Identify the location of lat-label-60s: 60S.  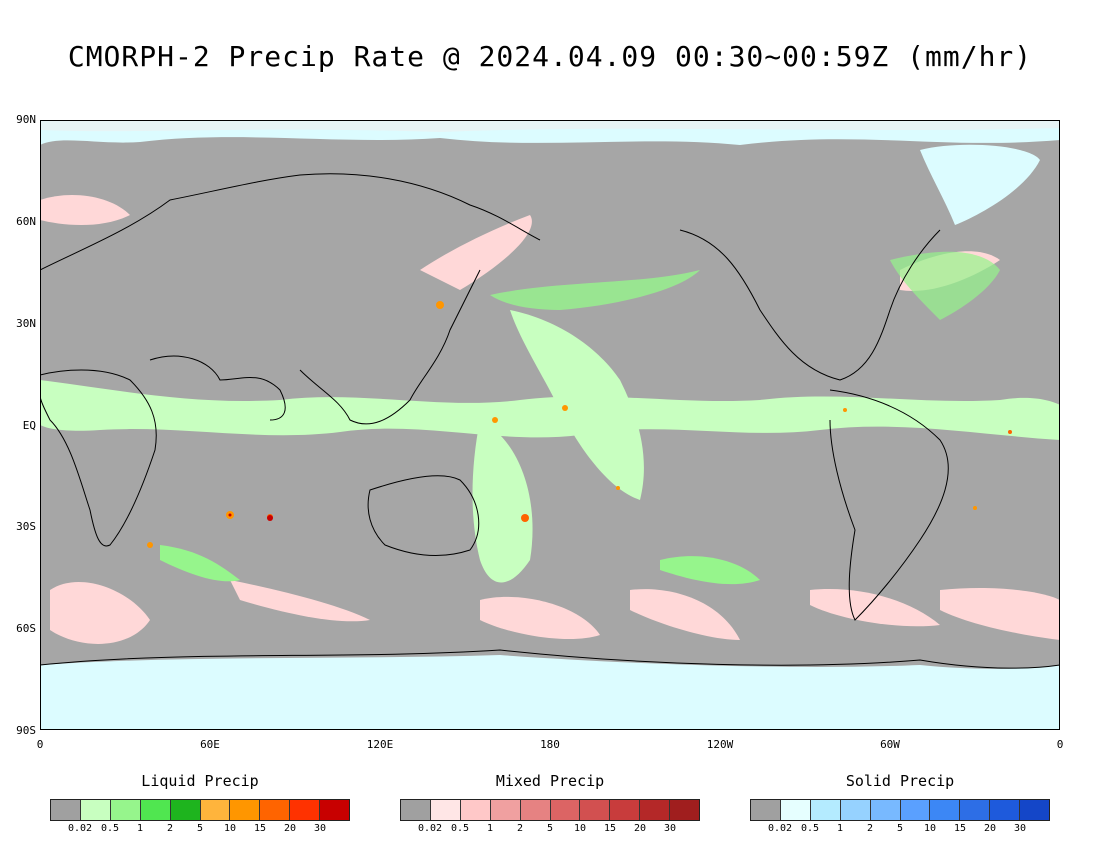
(26, 628).